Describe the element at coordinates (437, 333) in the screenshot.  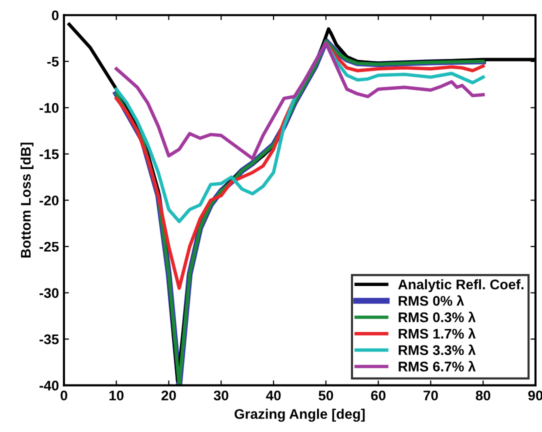
I see `legend-label: RMS 1.7% λ` at that location.